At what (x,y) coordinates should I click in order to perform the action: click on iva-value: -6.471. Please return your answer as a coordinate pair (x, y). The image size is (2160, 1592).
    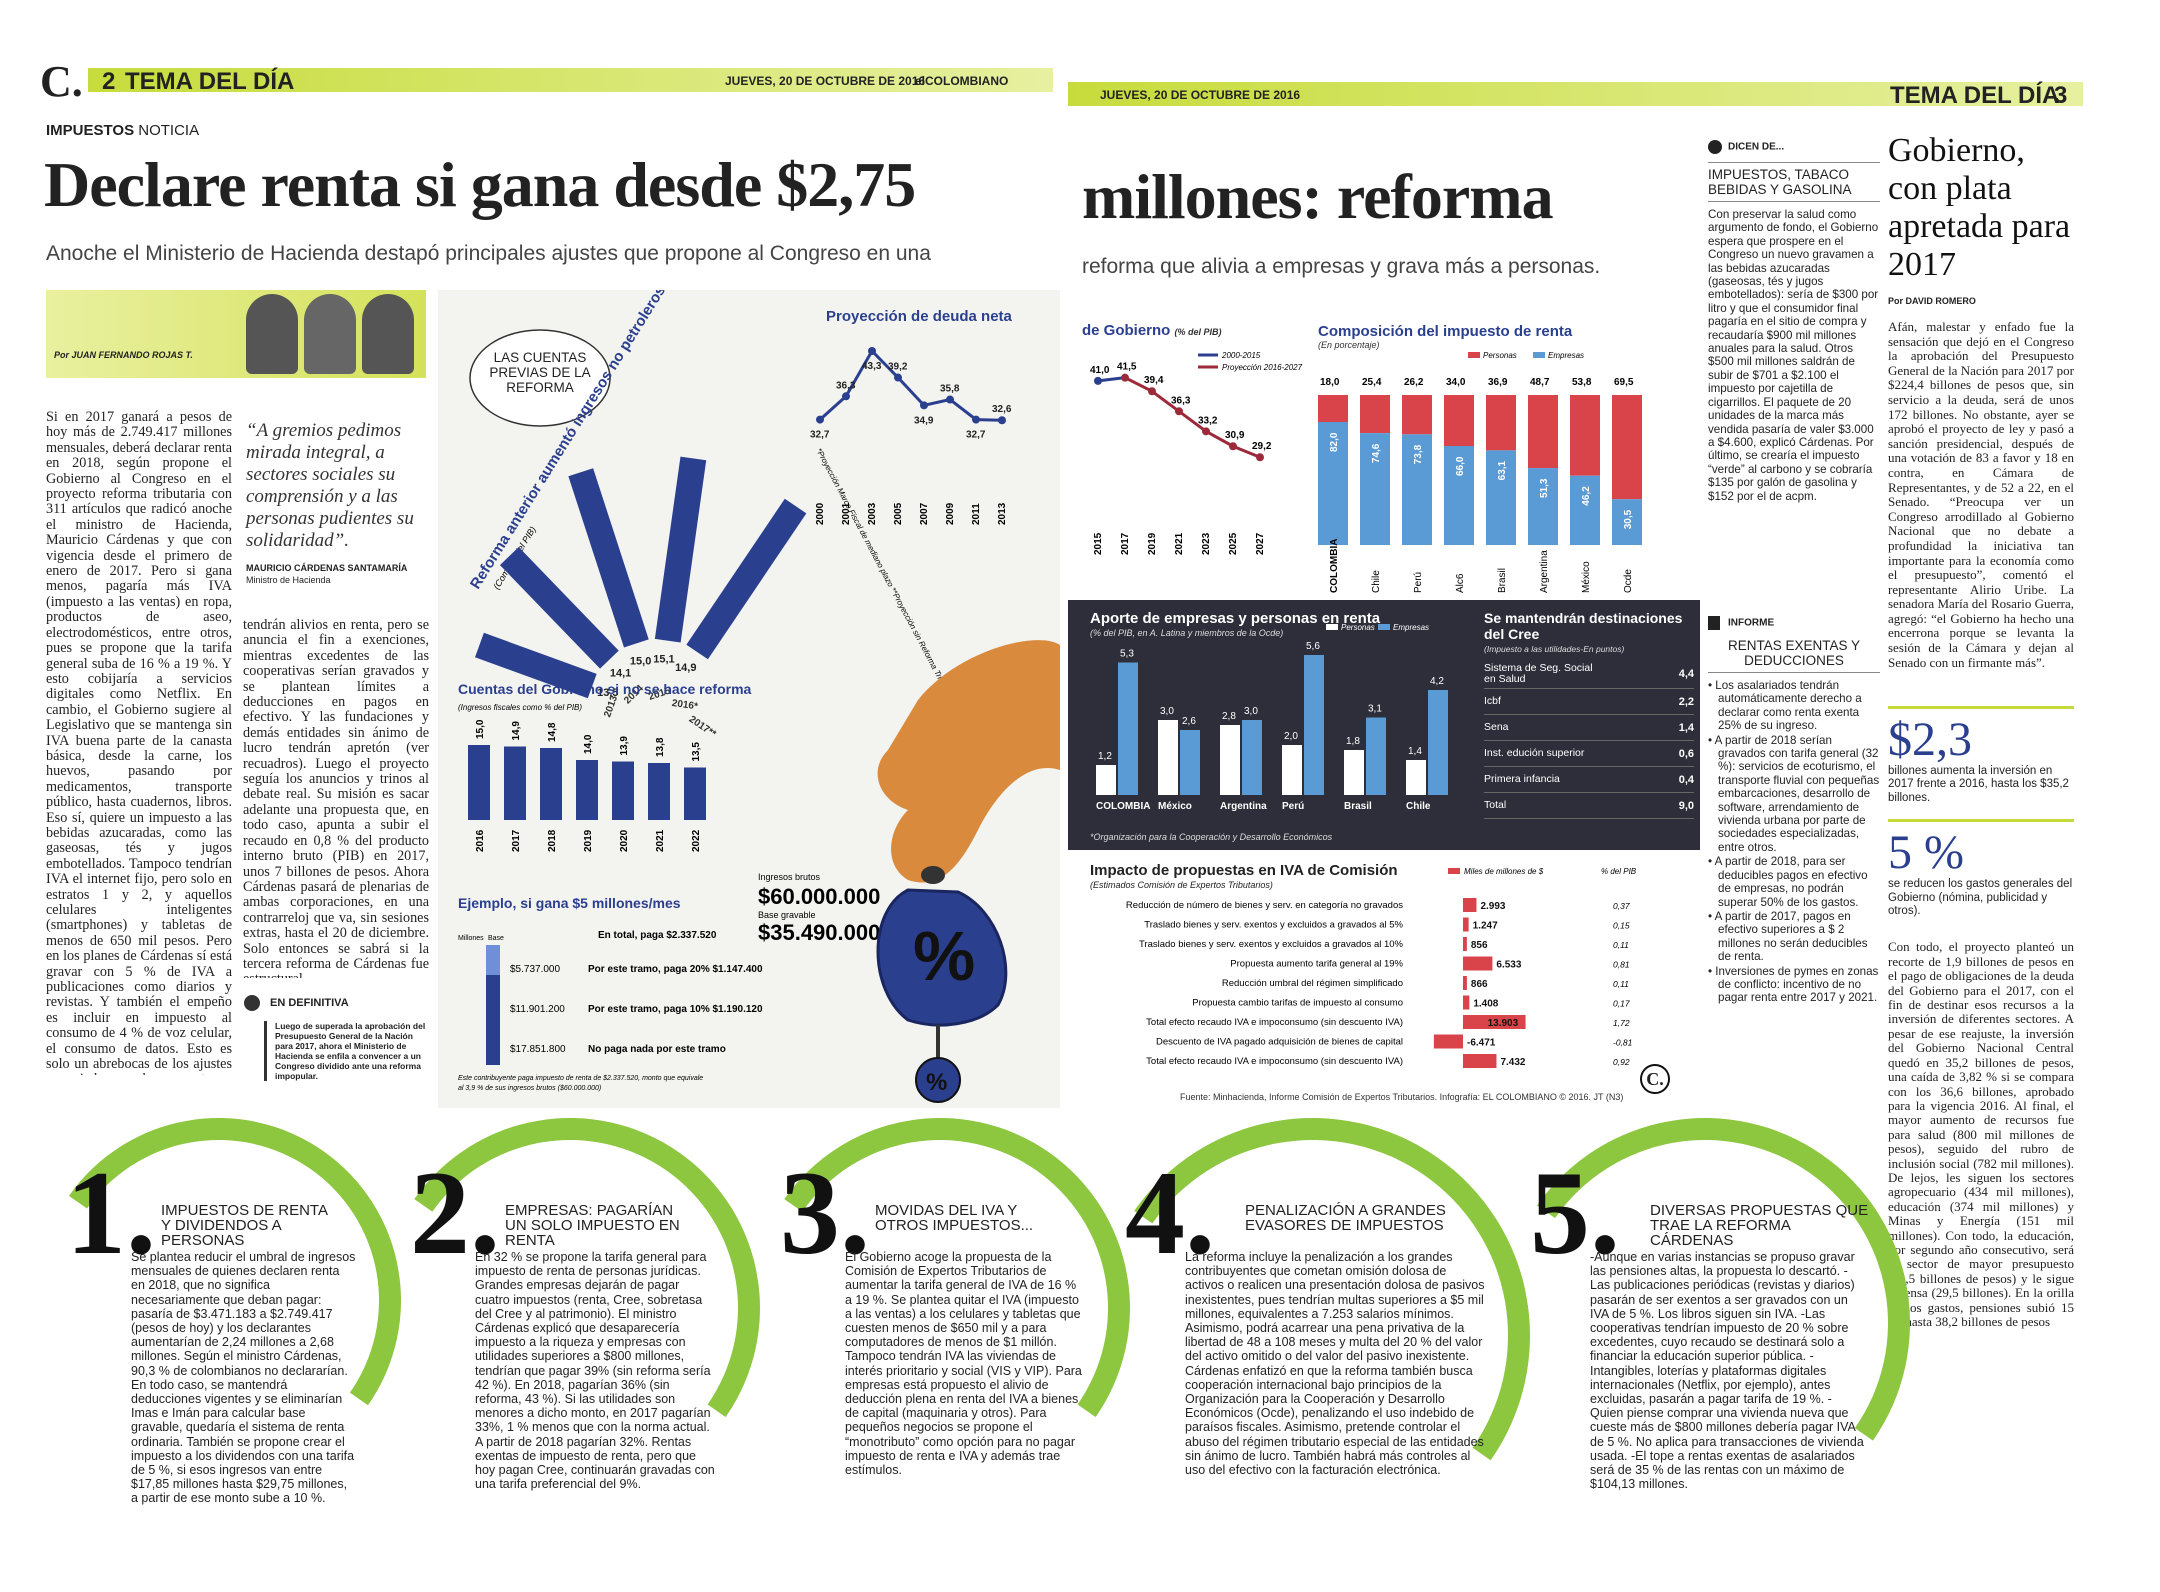
    Looking at the image, I should click on (1481, 1043).